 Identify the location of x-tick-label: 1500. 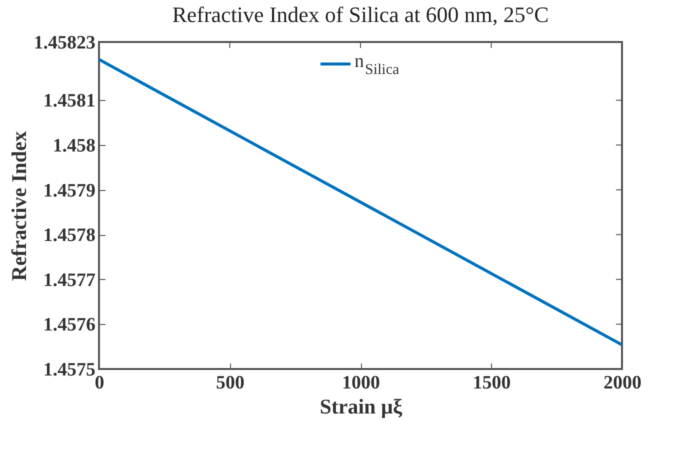
(491, 383).